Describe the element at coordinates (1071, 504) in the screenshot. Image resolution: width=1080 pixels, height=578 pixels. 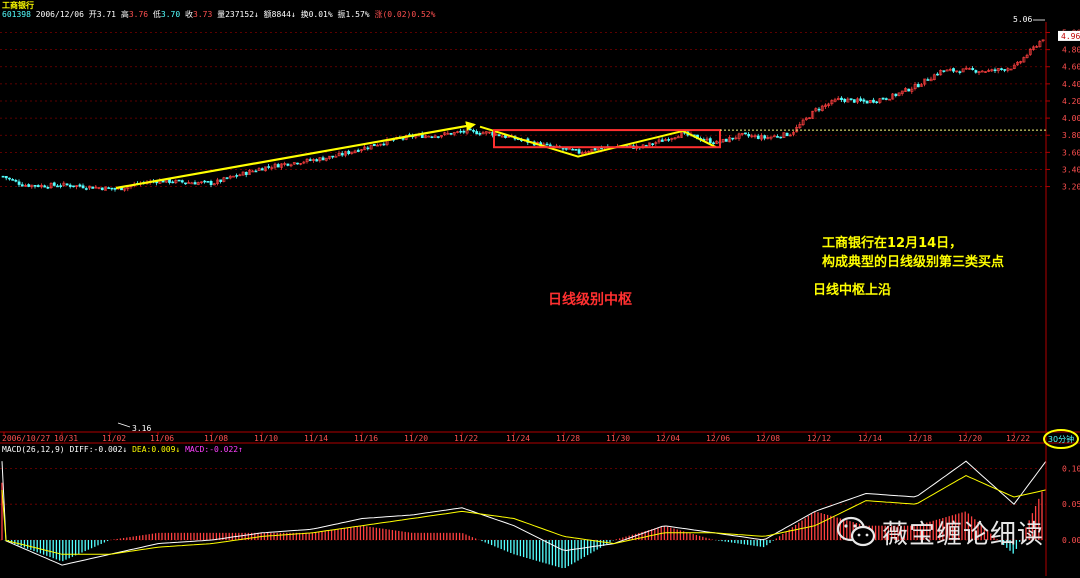
I see `macd-tick-label: 0.05` at that location.